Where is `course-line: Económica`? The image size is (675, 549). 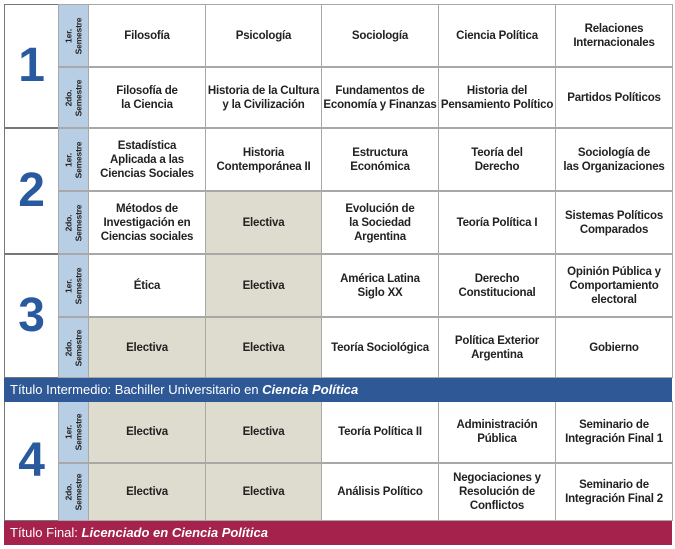
course-line: Económica is located at coordinates (380, 166).